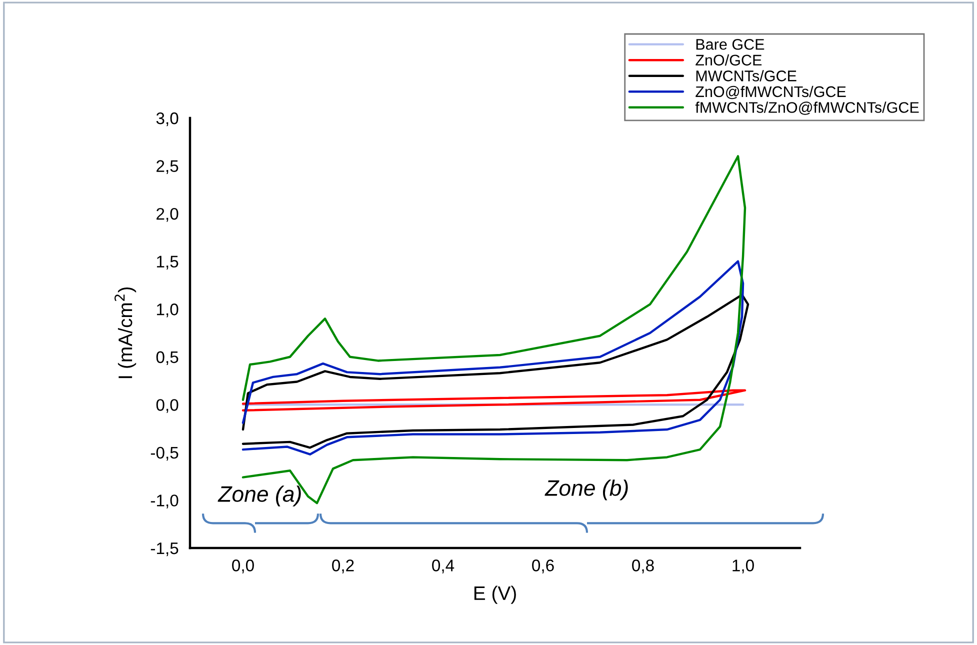  What do you see at coordinates (729, 60) in the screenshot?
I see `legend-label: ZnO/GCE` at bounding box center [729, 60].